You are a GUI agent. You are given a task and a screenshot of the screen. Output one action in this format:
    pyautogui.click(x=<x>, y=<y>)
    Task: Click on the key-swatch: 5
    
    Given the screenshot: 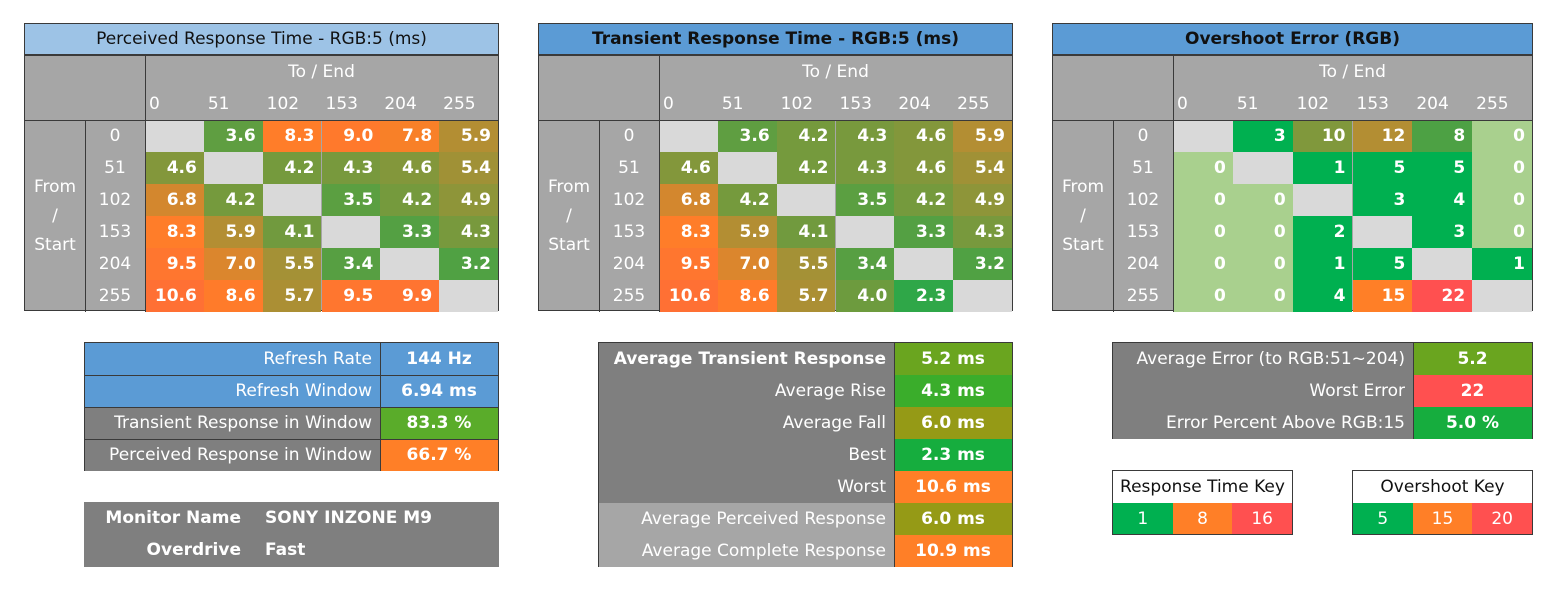 What is the action you would take?
    pyautogui.click(x=1383, y=518)
    